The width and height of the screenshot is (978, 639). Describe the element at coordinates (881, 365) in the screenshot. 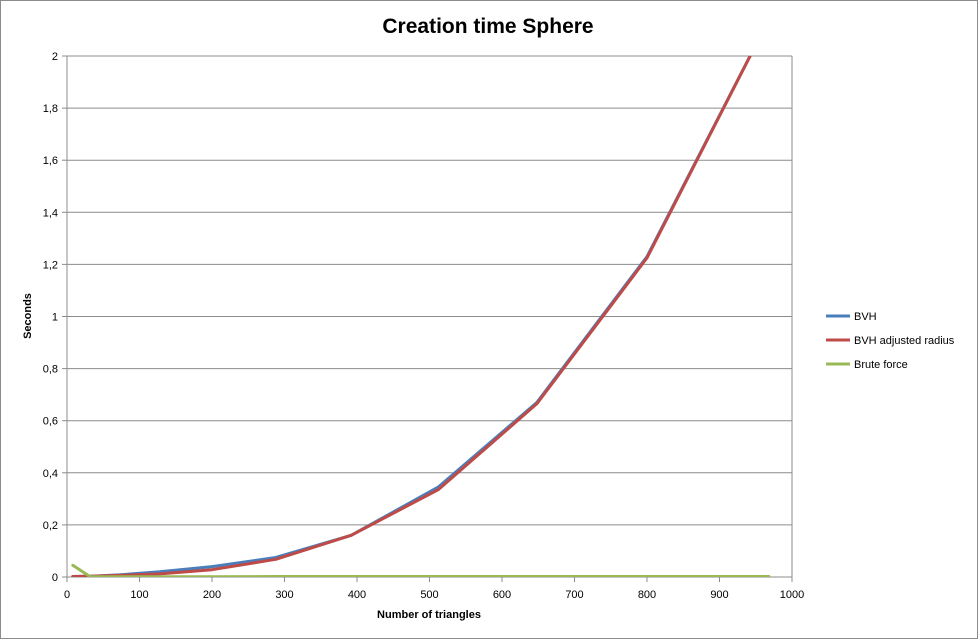

I see `legend-label: Brute force` at that location.